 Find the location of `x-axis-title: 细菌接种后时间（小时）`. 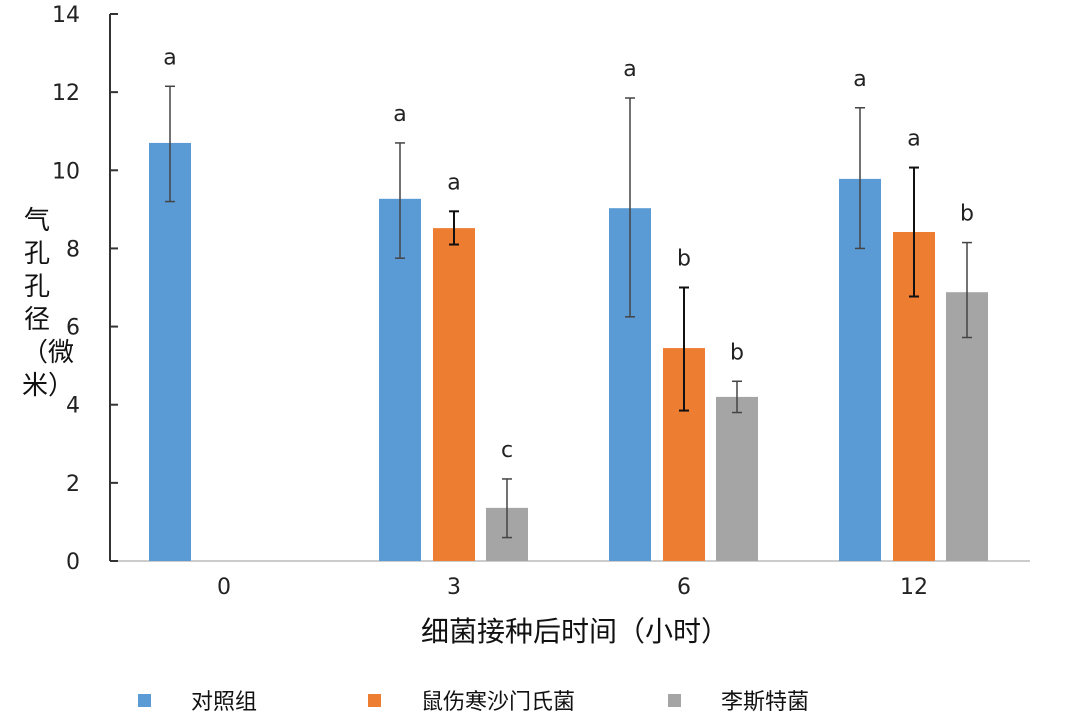

x-axis-title: 细菌接种后时间（小时） is located at coordinates (574, 631).